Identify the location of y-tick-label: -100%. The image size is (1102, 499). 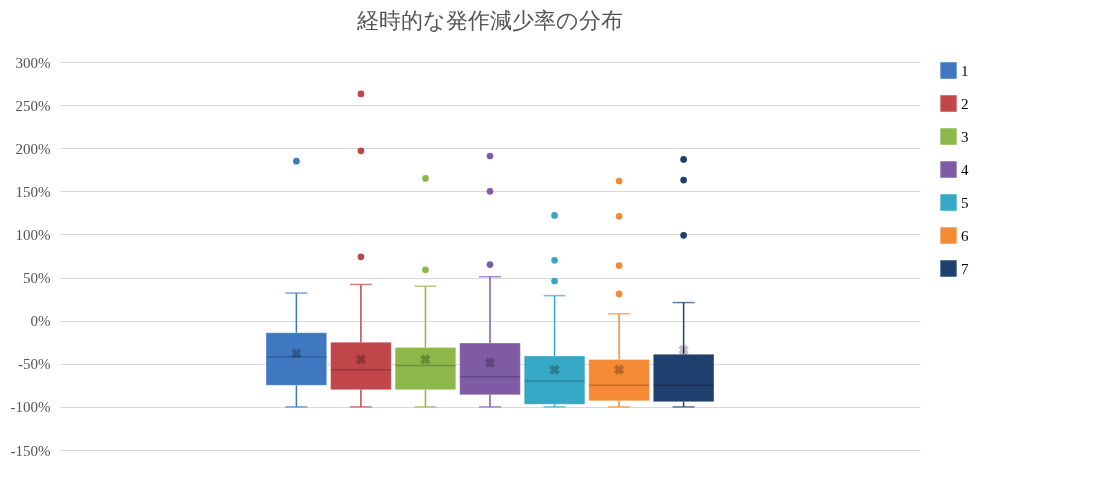
(30, 407).